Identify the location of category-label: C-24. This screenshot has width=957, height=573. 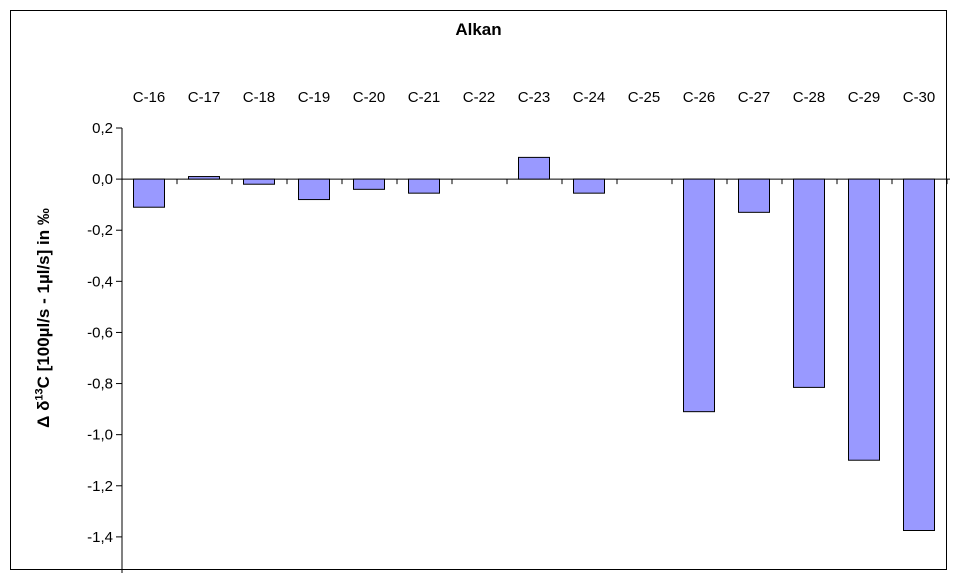
(589, 97).